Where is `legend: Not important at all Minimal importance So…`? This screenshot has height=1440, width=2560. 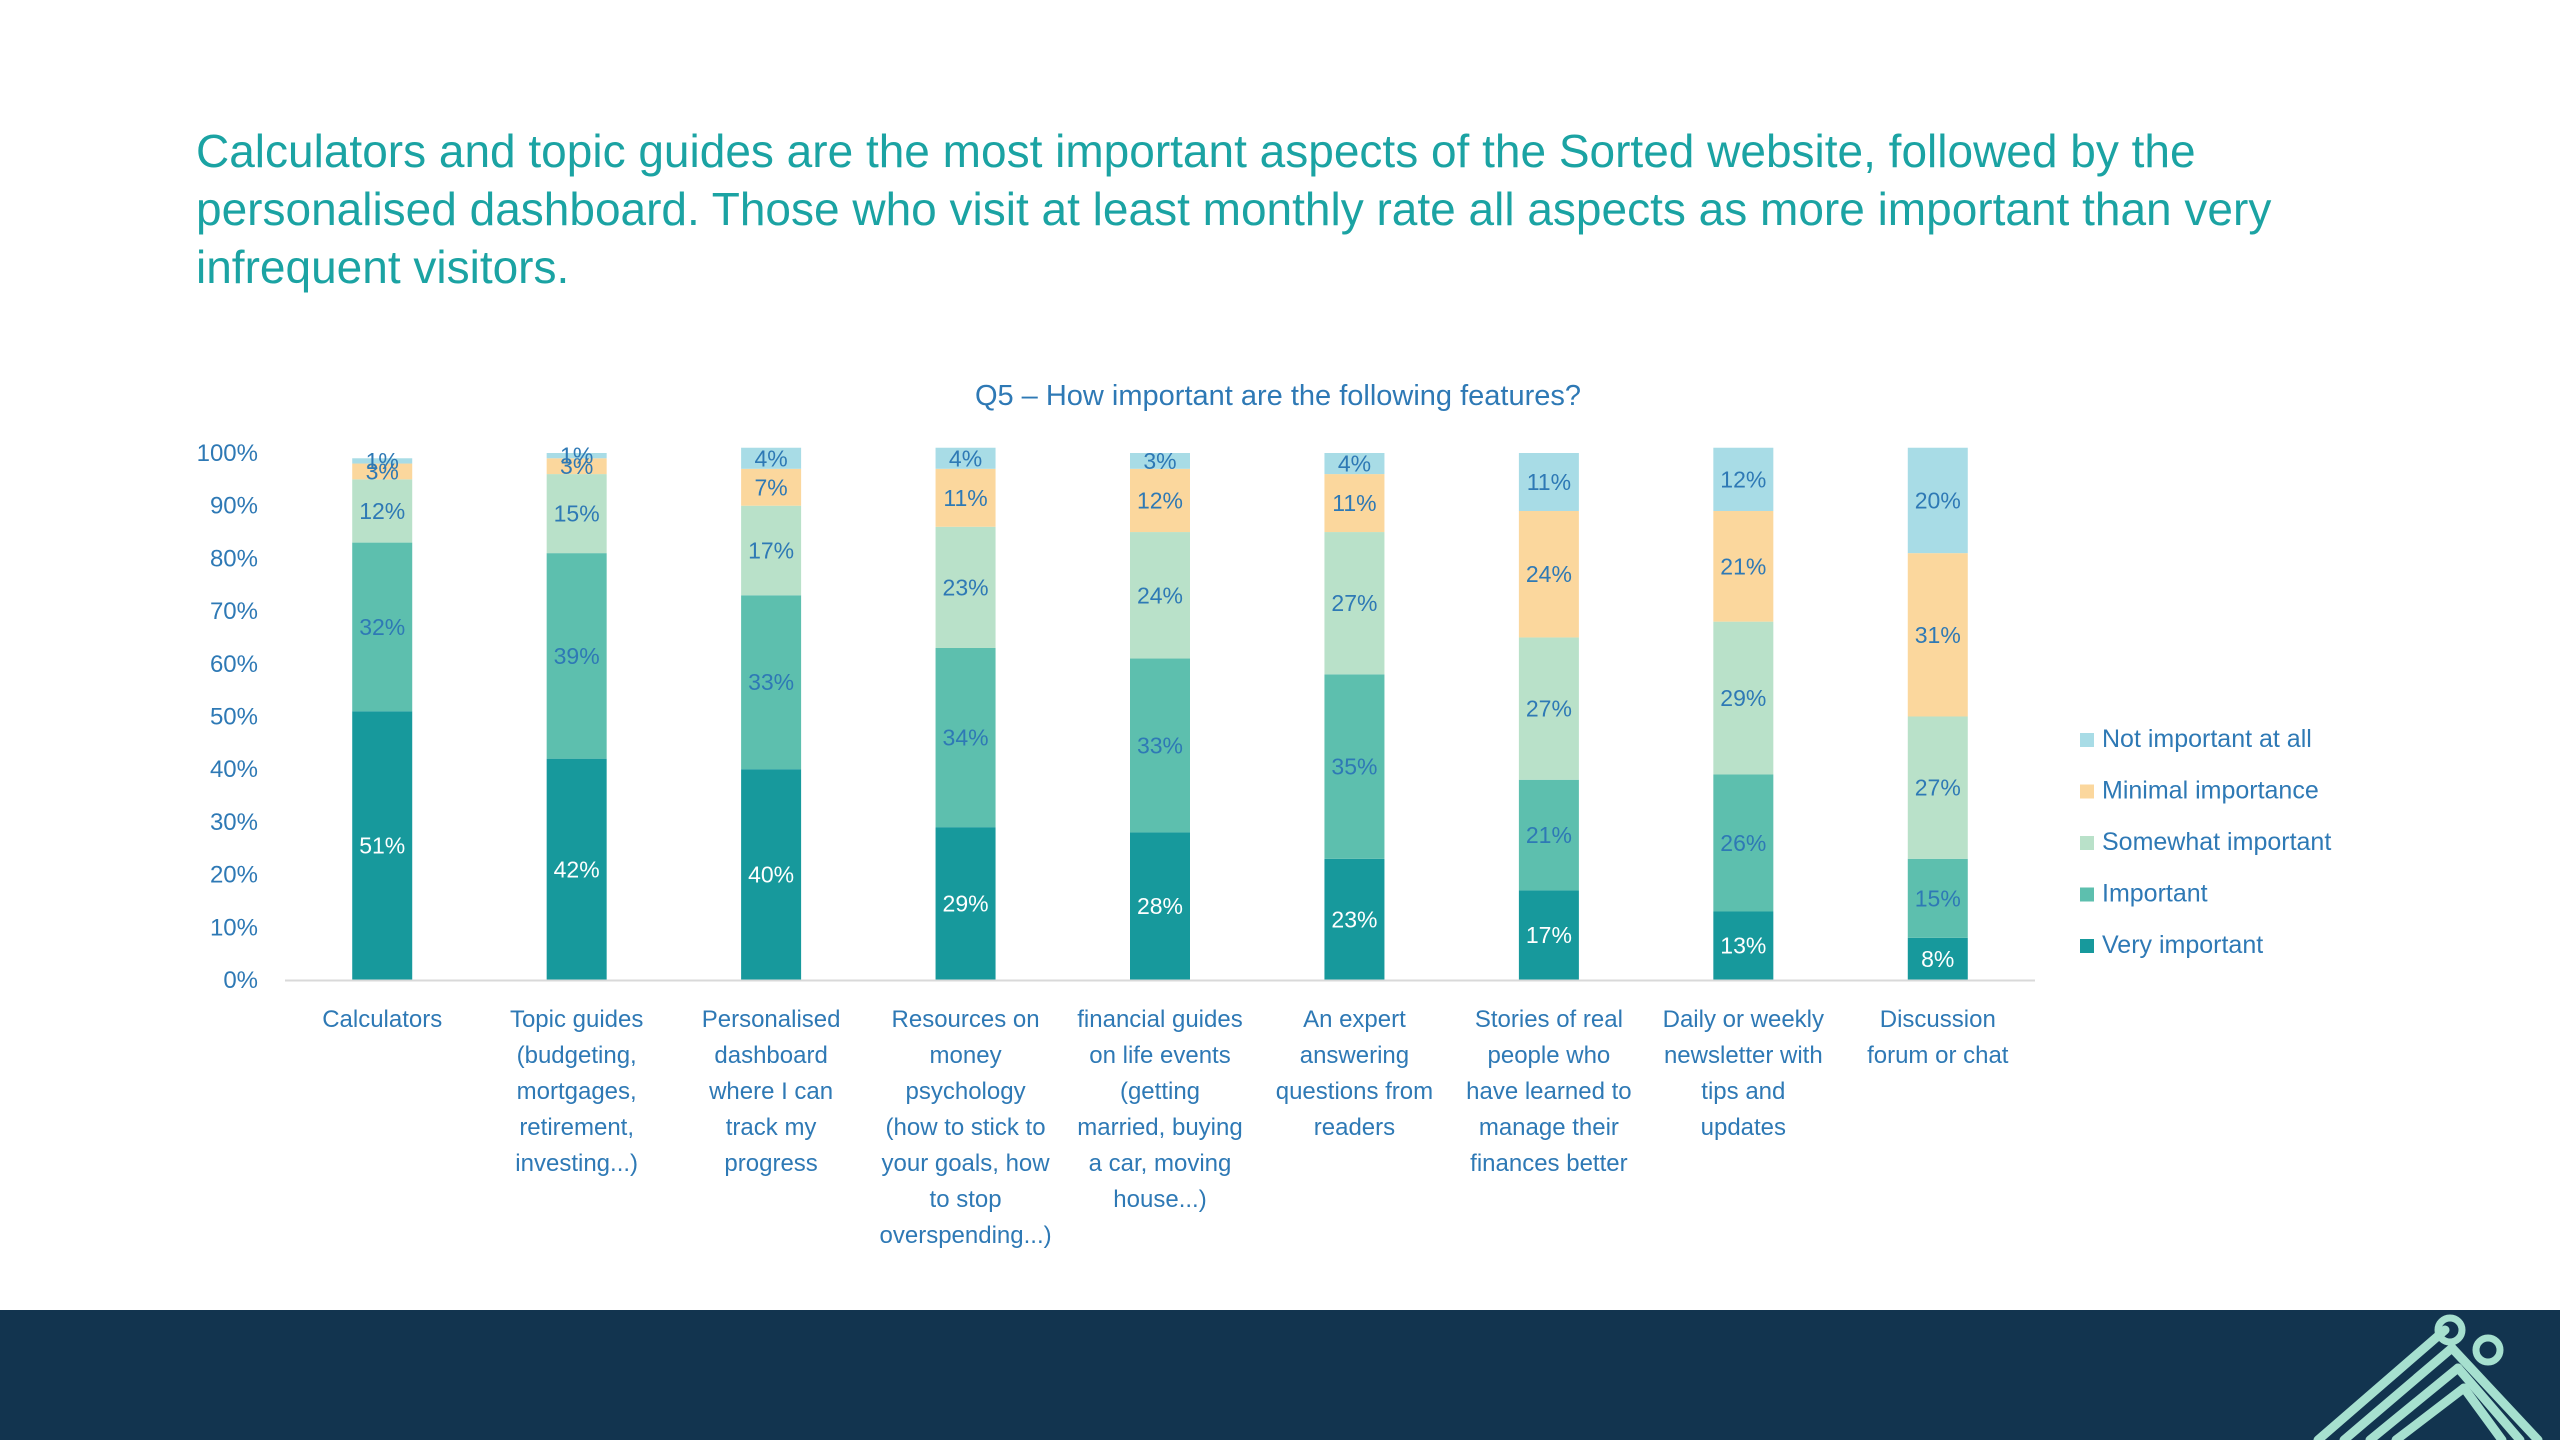 legend: Not important at all Minimal importance So… is located at coordinates (2205, 842).